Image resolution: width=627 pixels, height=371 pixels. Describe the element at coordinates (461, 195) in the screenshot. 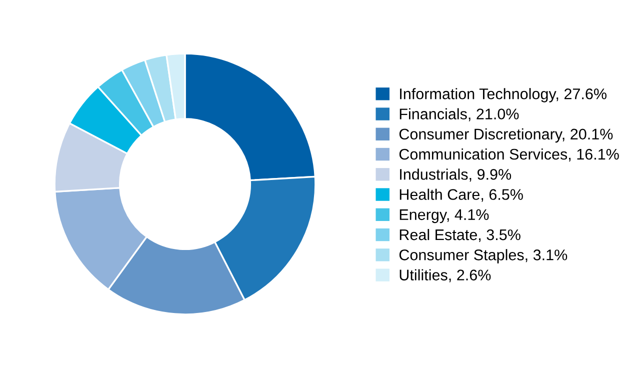

I see `legend-label: Health Care, 6.5%` at that location.